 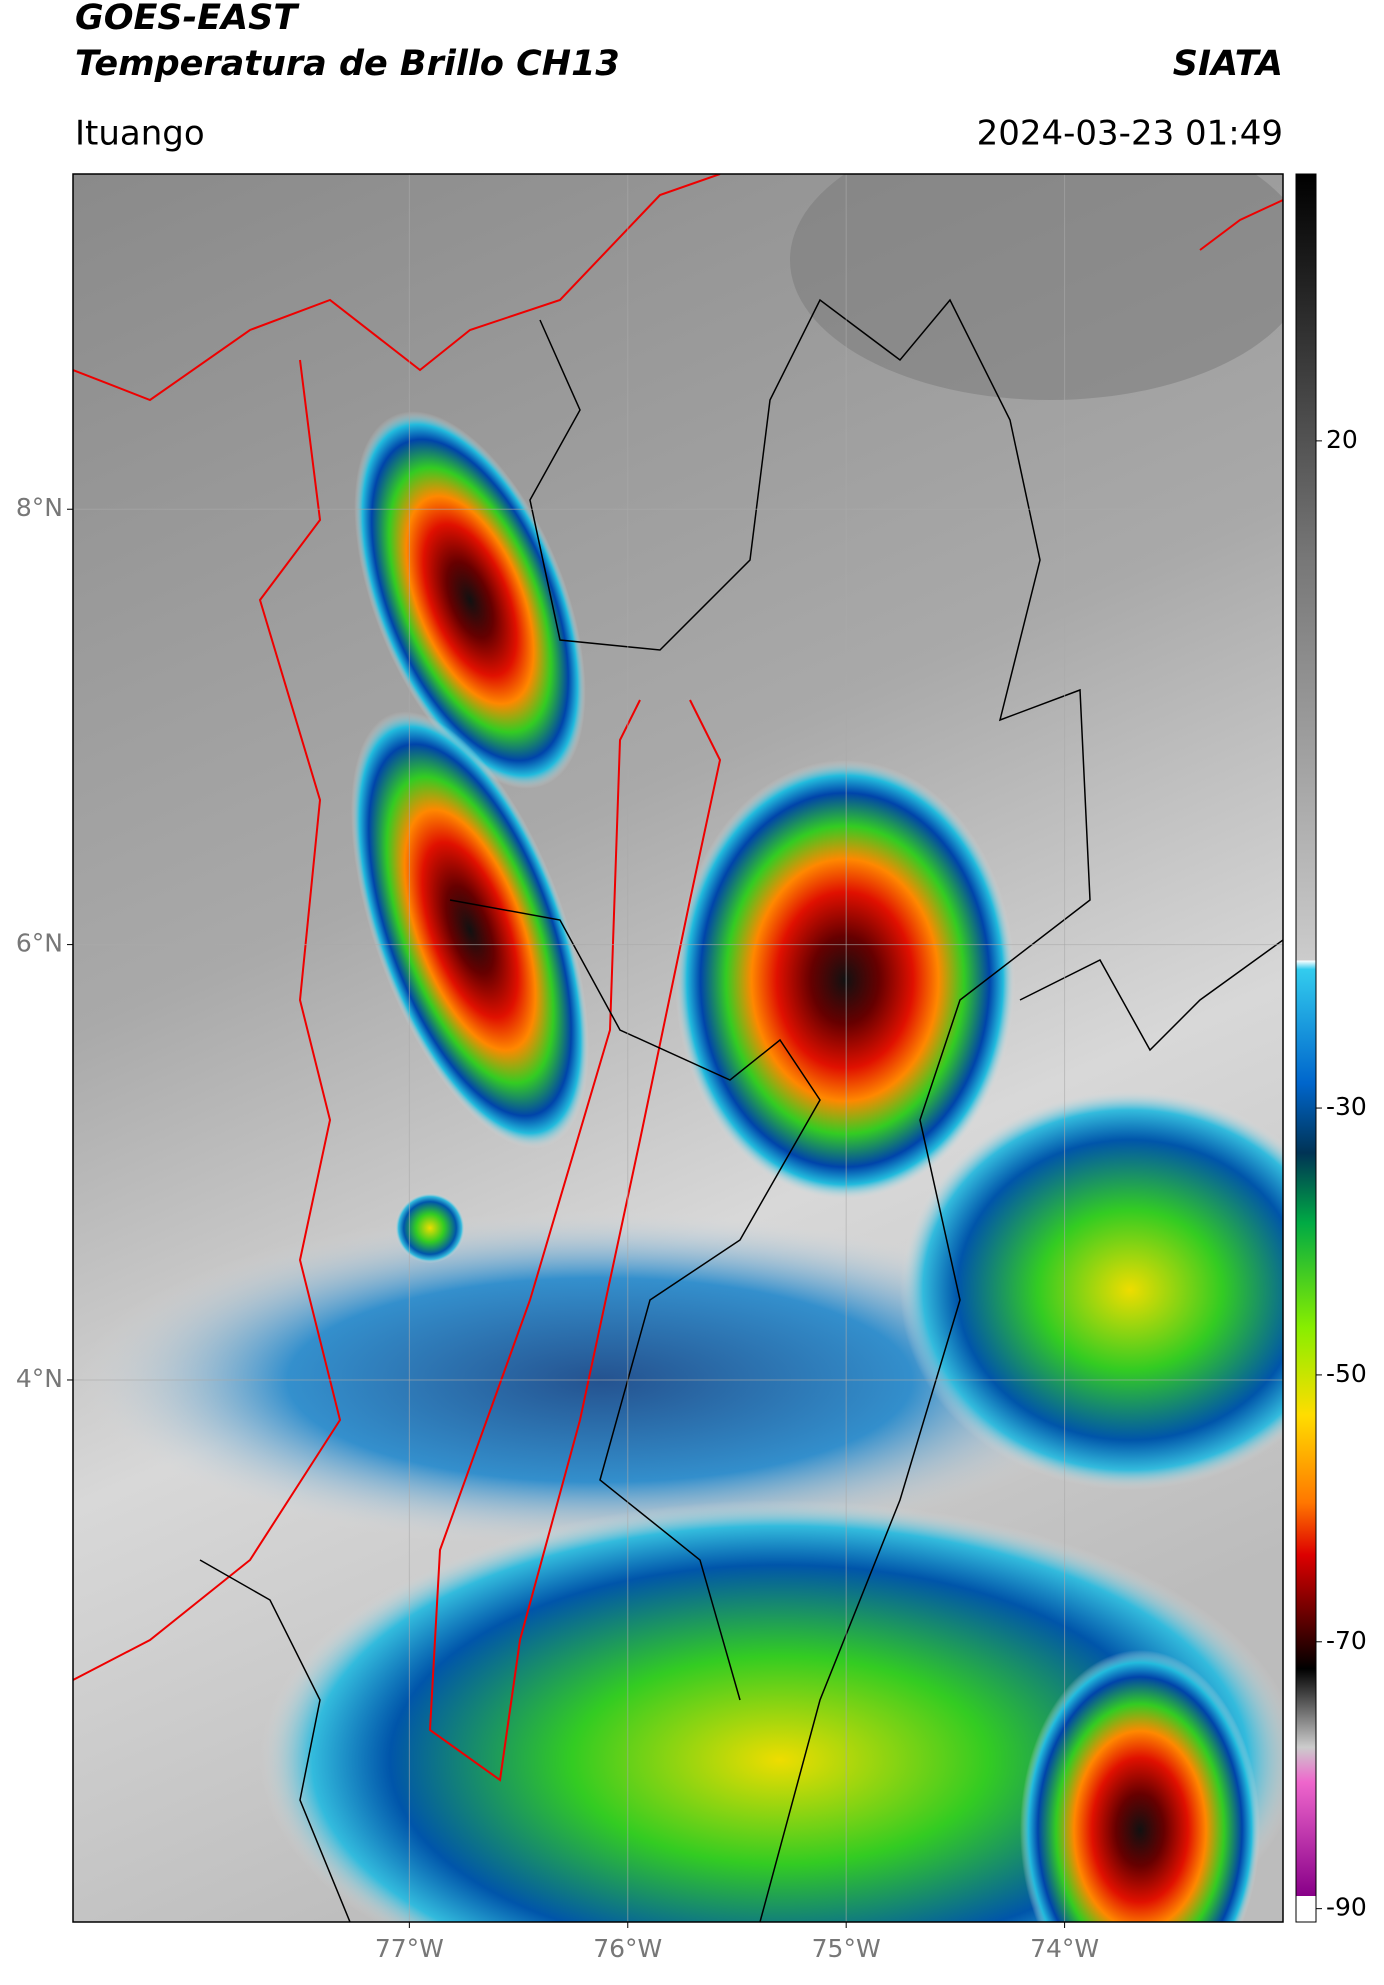 I want to click on colorbar-tick-label: -90, so click(x=1346, y=1907).